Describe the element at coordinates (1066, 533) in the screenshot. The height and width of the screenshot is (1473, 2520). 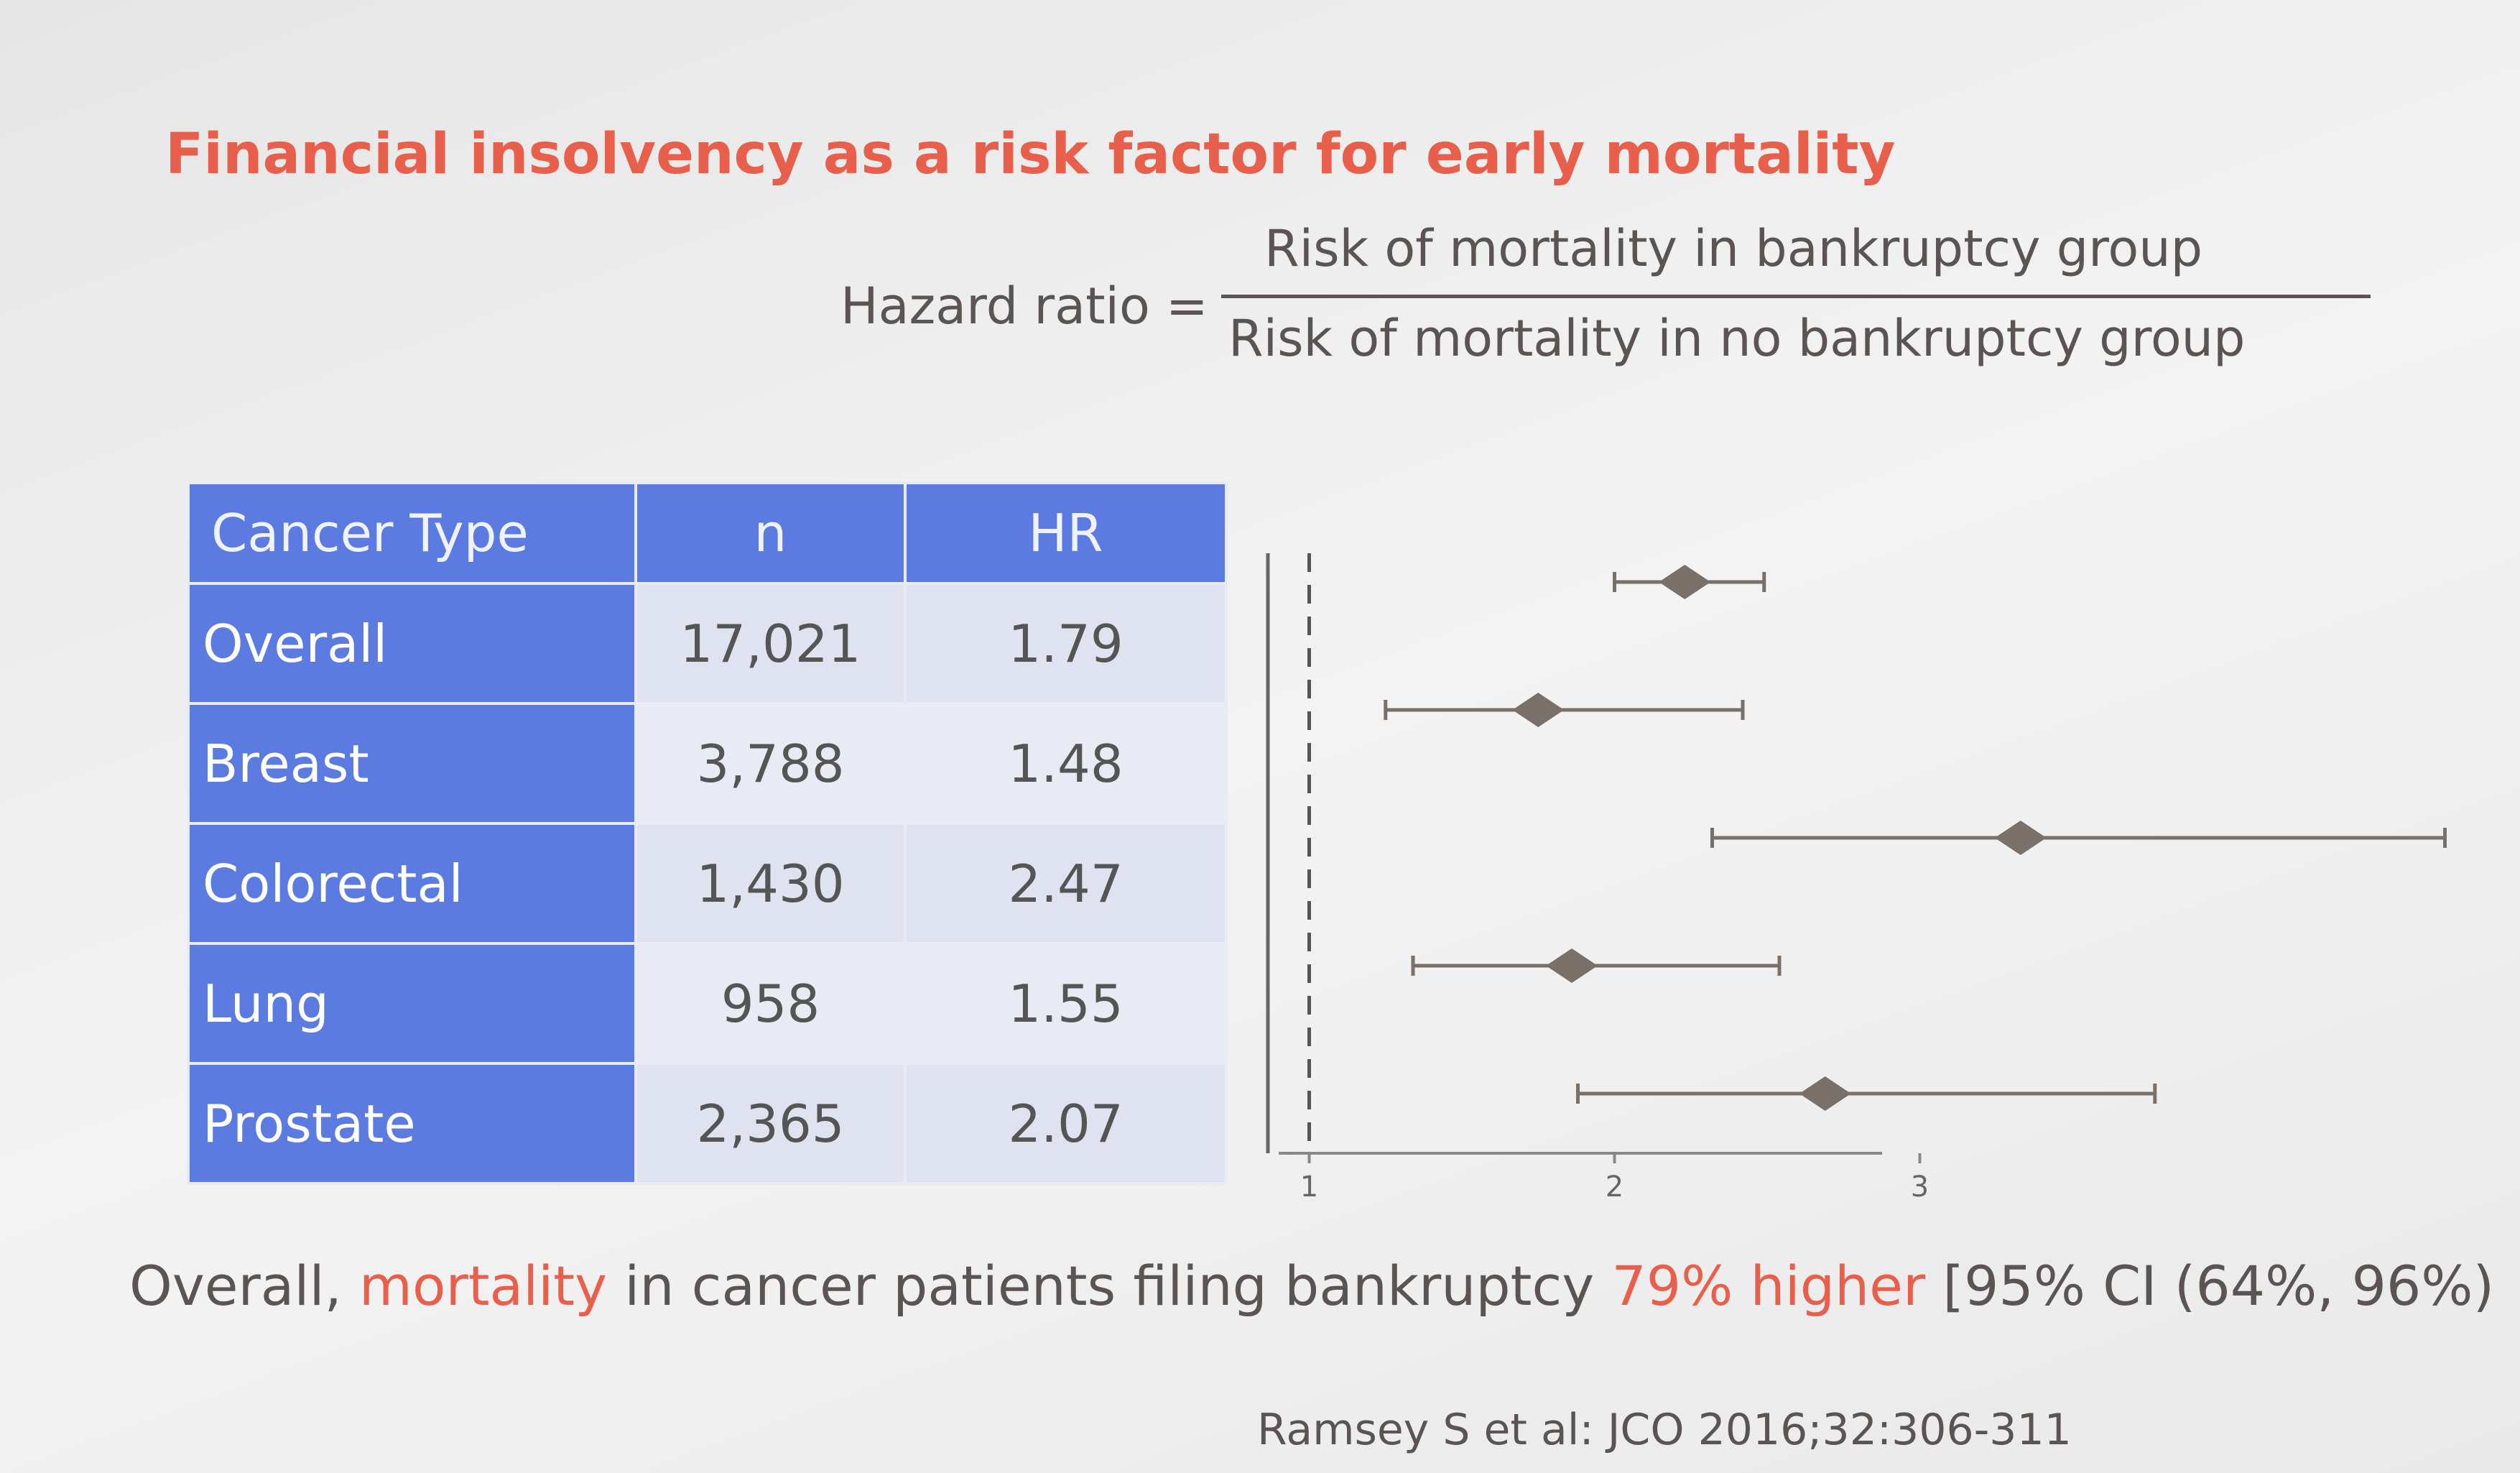
I see `header-cell: HR` at that location.